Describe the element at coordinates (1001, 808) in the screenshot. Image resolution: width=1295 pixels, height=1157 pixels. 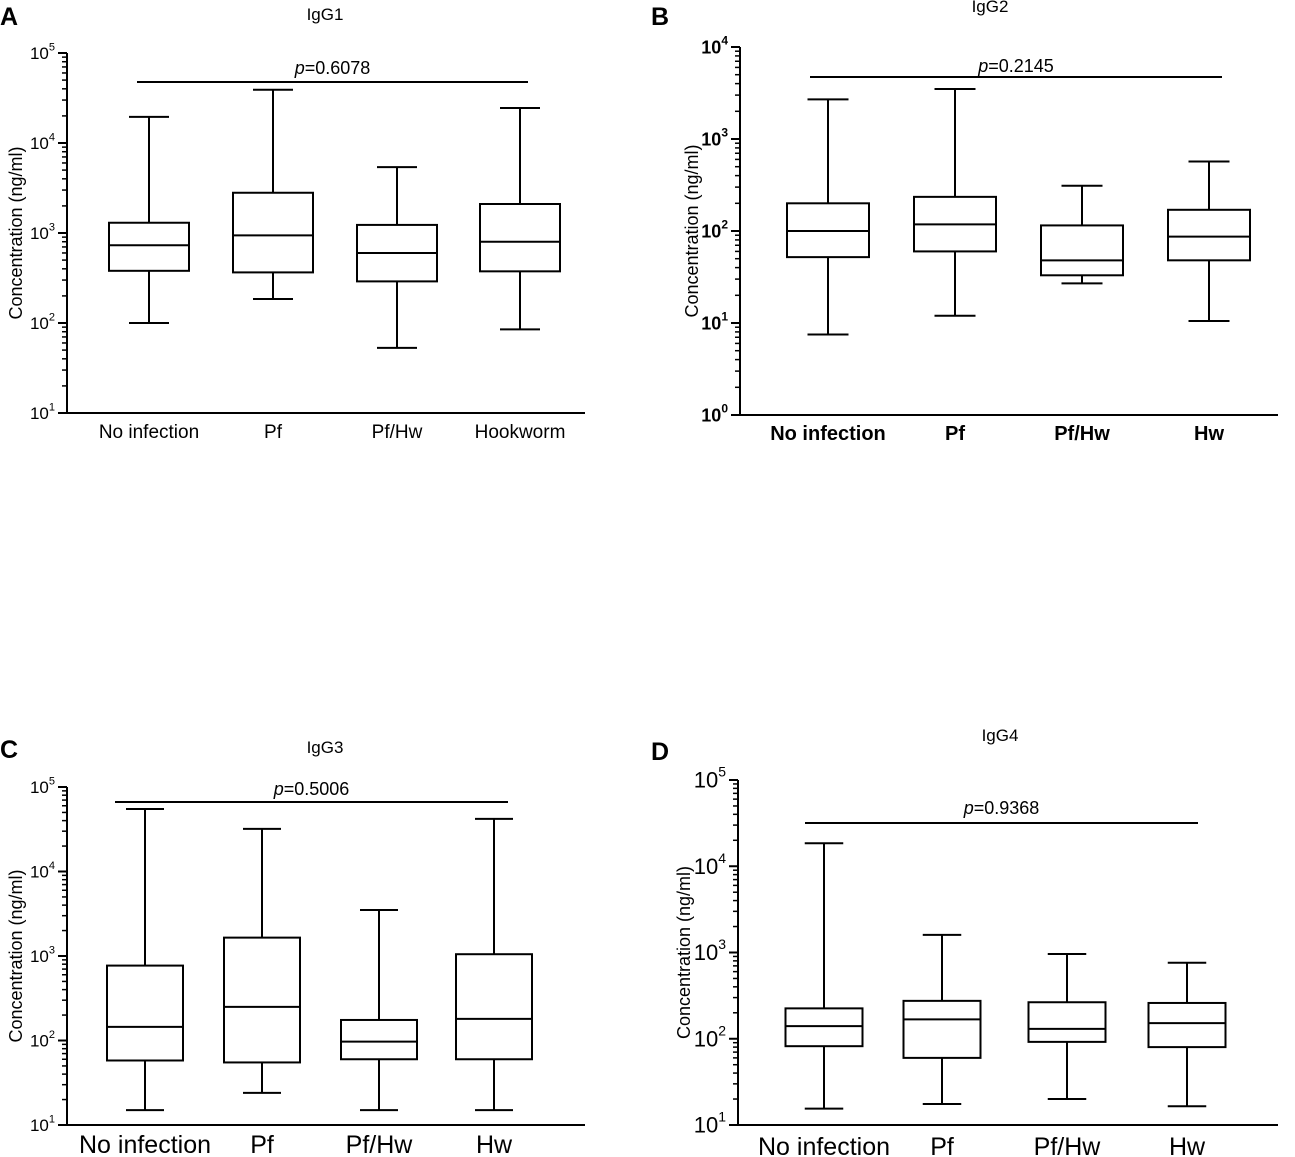
I see `p-value-label: p=0.9368` at that location.